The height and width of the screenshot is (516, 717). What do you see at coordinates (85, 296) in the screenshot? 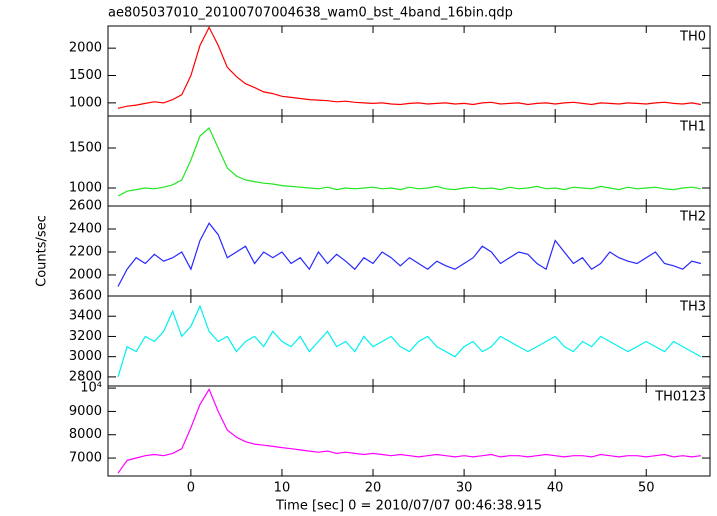
I see `y-tick-label: 3600` at bounding box center [85, 296].